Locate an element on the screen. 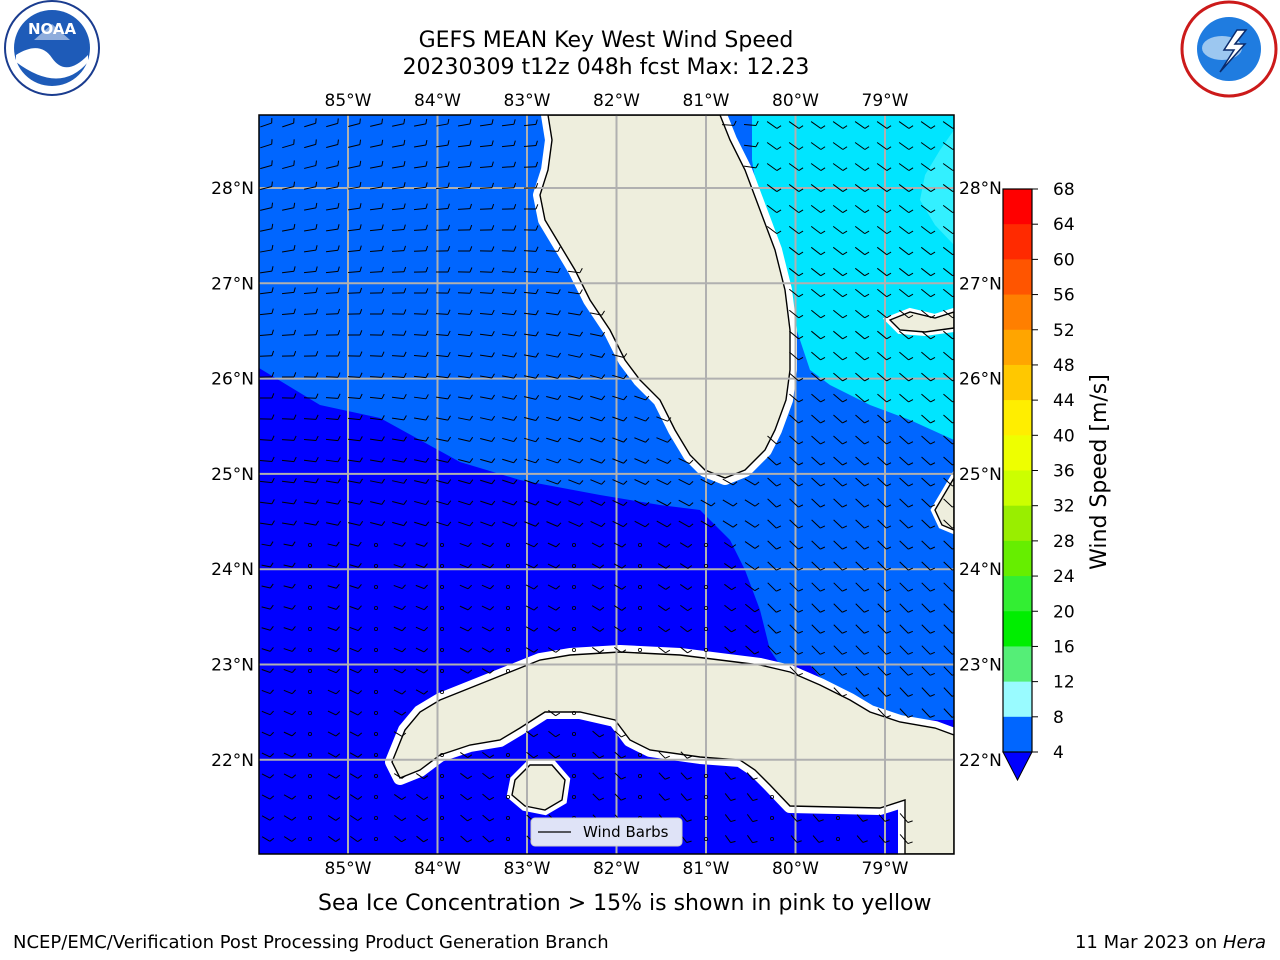 The width and height of the screenshot is (1280, 960). lat-tick-right: 24°N is located at coordinates (980, 570).